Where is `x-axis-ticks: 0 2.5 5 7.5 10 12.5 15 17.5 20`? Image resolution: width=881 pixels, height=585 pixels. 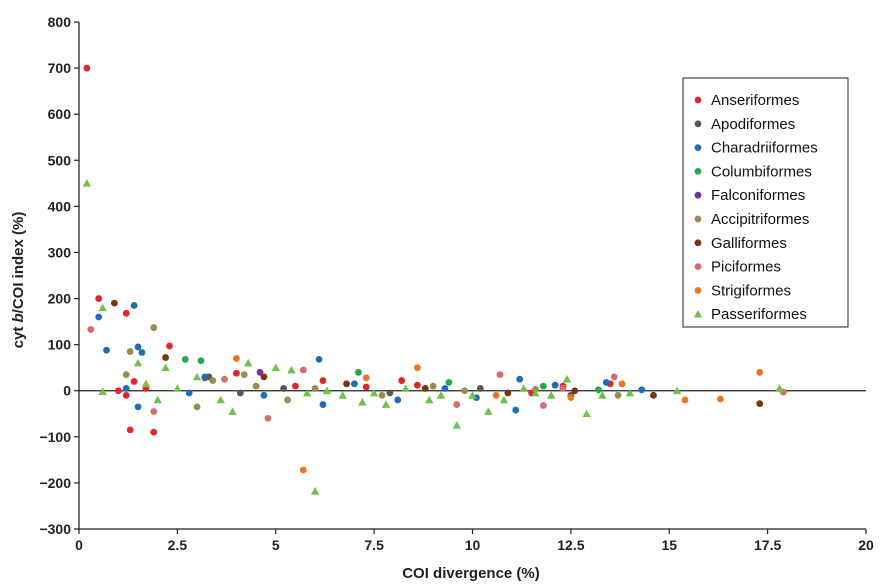 x-axis-ticks: 0 2.5 5 7.5 10 12.5 15 17.5 20 is located at coordinates (474, 541).